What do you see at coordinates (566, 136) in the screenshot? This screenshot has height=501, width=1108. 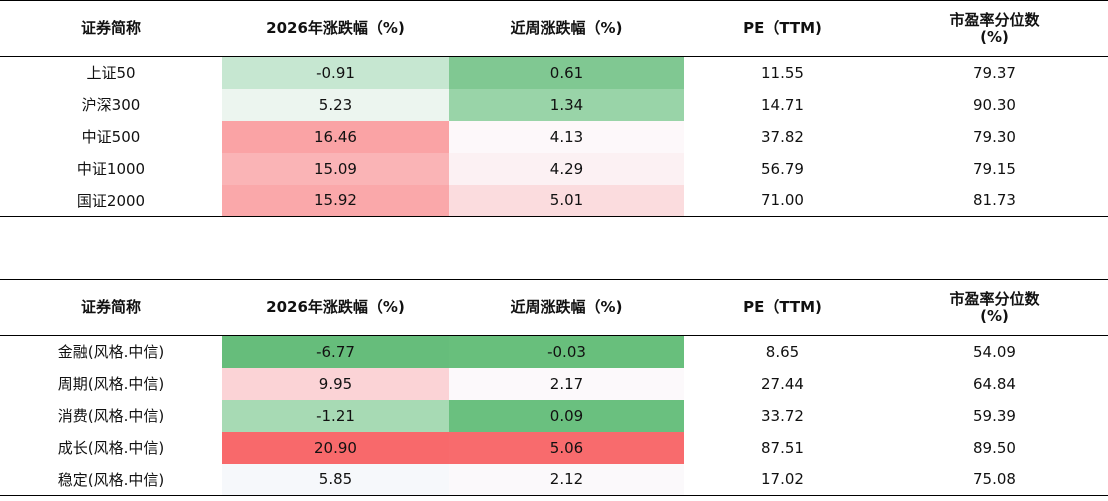 I see `week-change-cell: 4.13` at bounding box center [566, 136].